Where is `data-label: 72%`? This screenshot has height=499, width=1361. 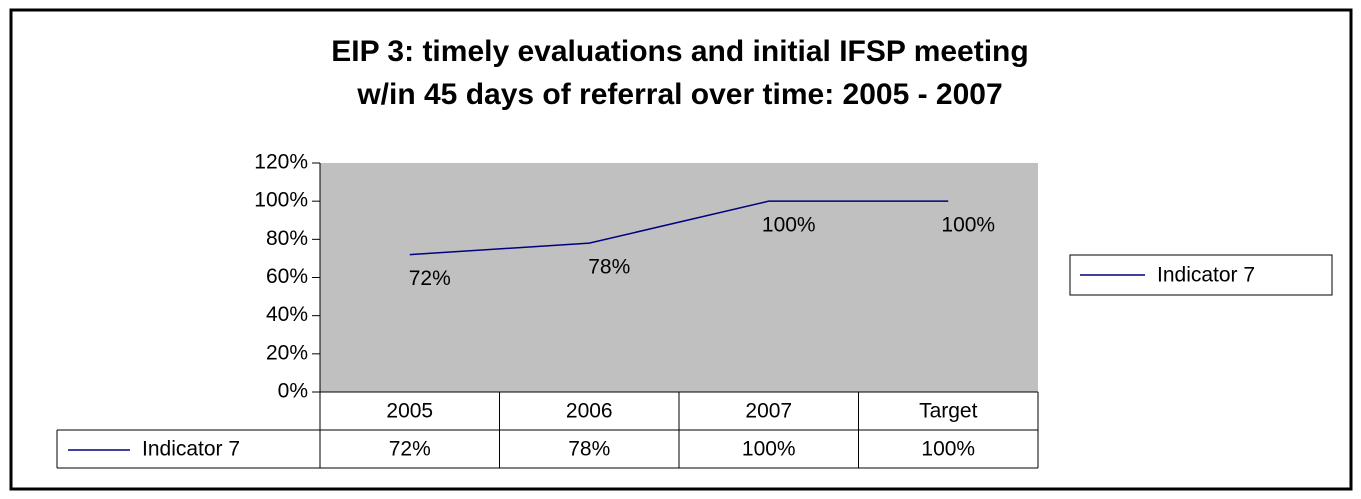
data-label: 72% is located at coordinates (430, 278).